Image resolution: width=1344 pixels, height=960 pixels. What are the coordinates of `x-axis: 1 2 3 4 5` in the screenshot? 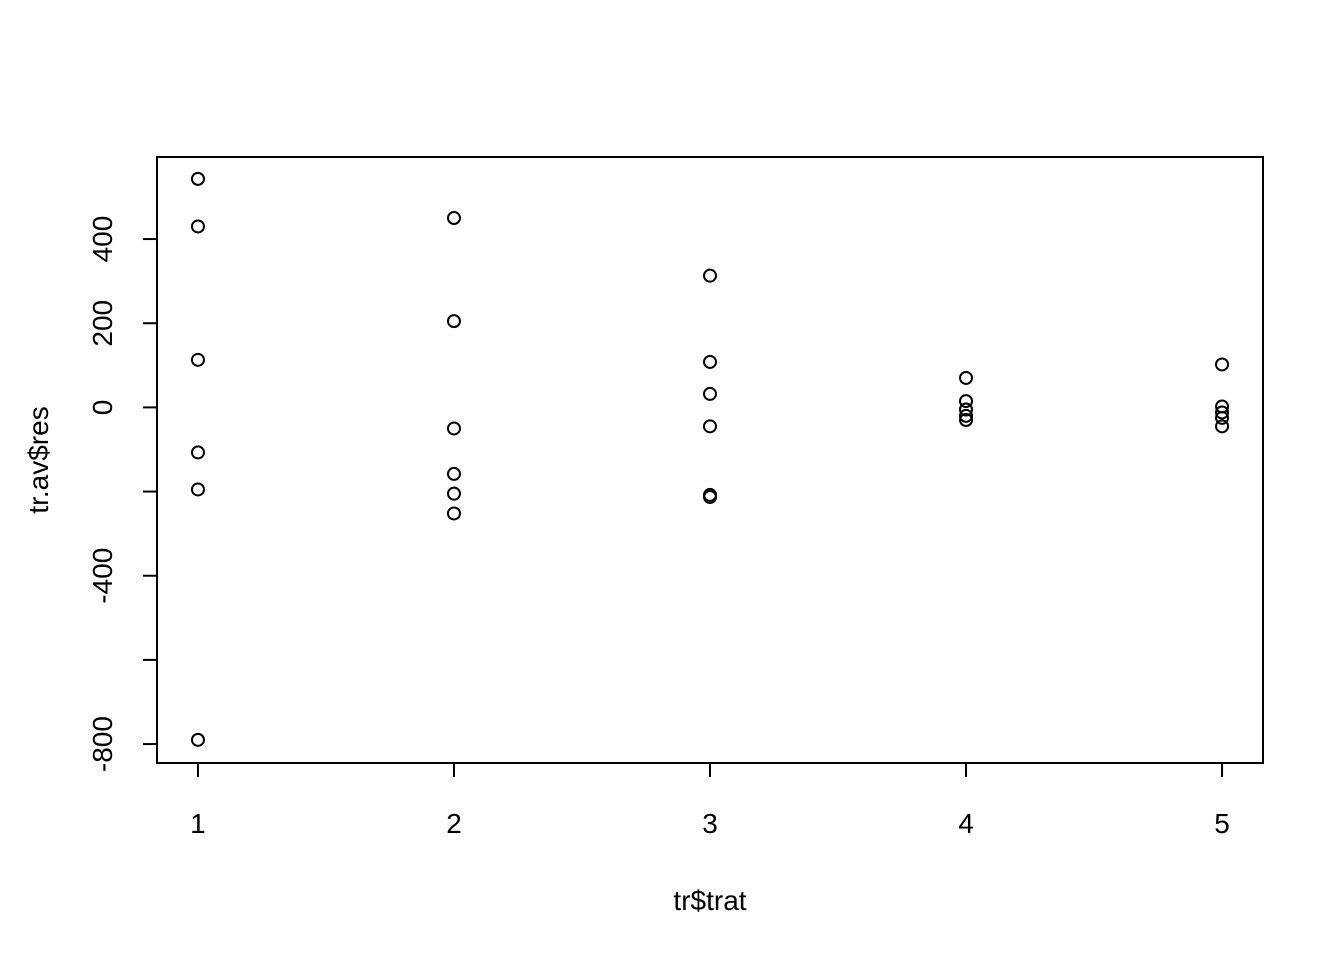 It's located at (710, 800).